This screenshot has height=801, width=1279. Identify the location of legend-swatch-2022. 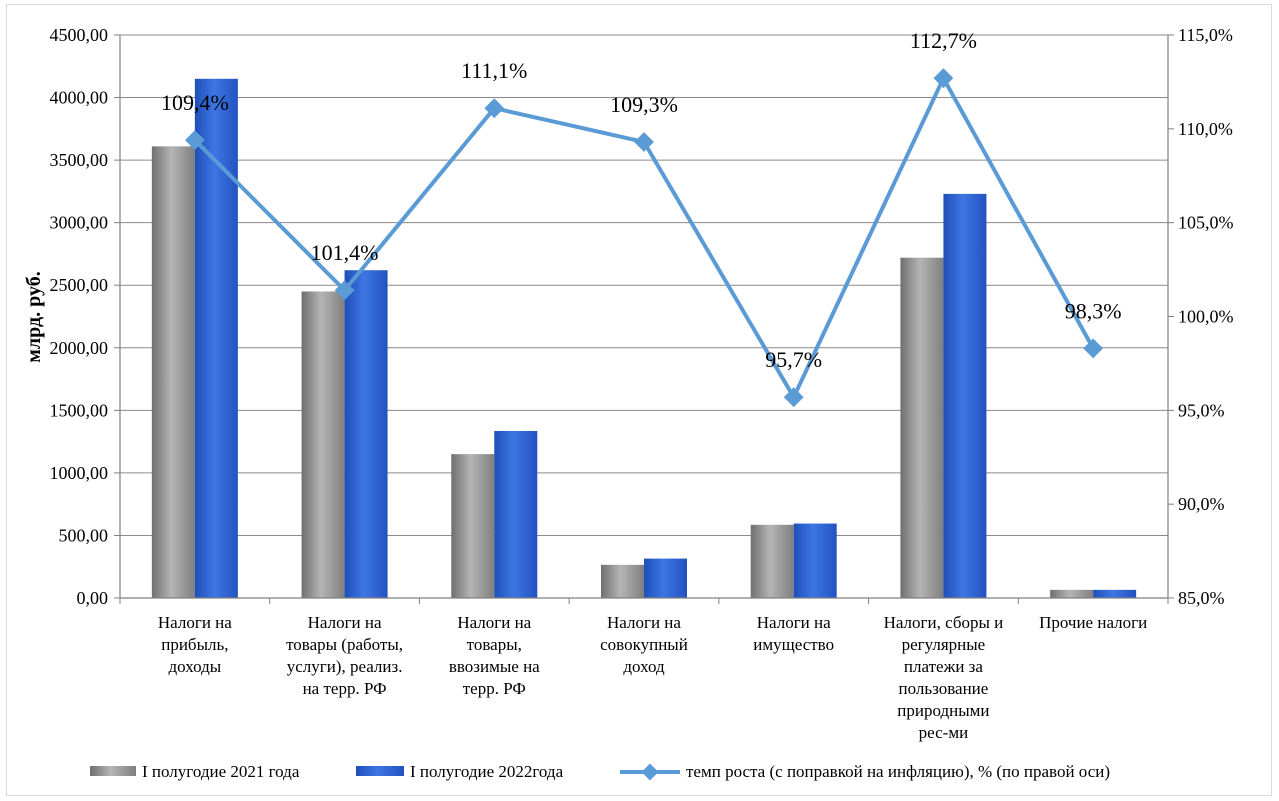
(380, 771).